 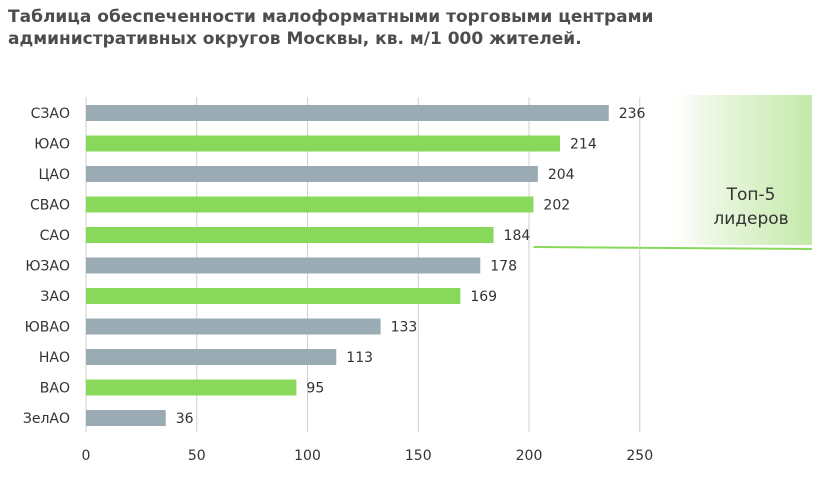 I want to click on category-label: СВАО, so click(x=50, y=206).